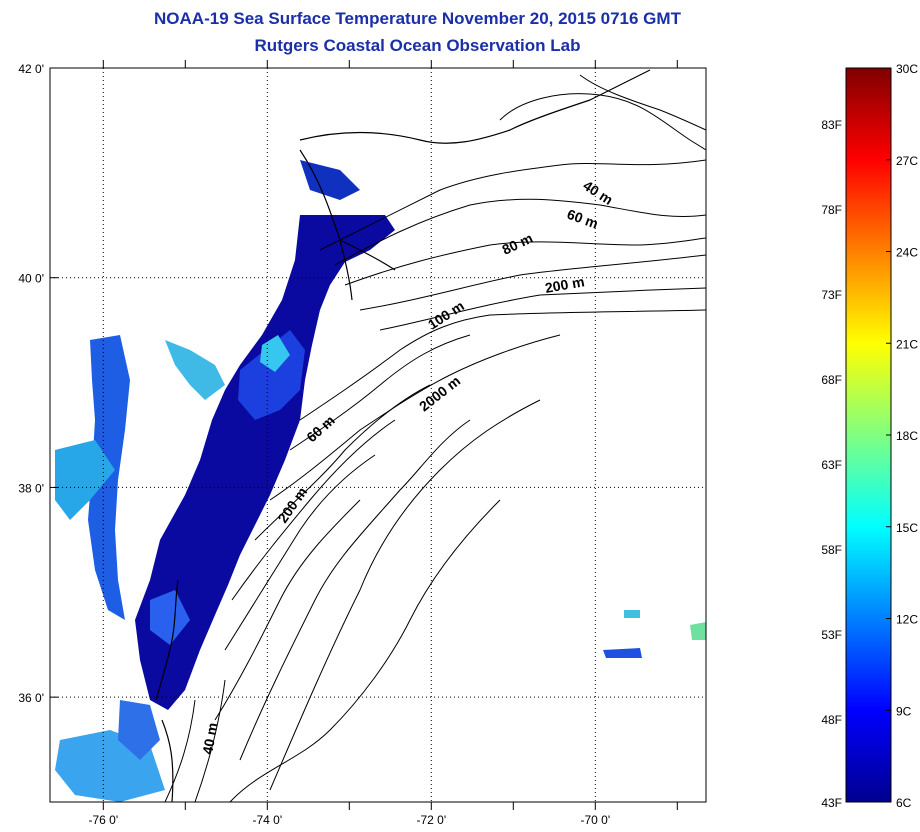 The image size is (920, 832). What do you see at coordinates (907, 620) in the screenshot?
I see `colorbar-celsius-label: 12C` at bounding box center [907, 620].